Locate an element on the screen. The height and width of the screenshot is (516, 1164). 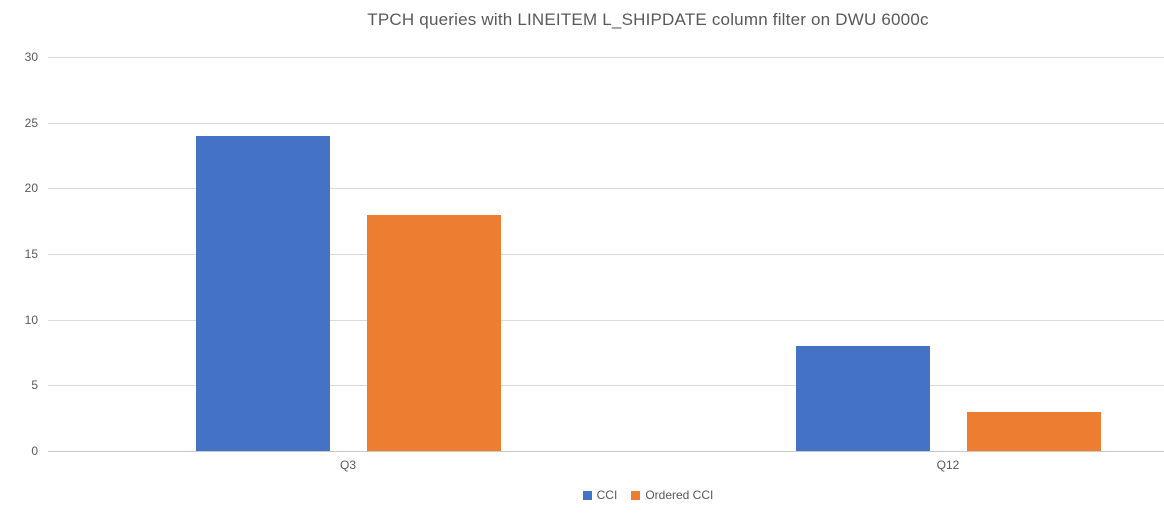
y-tick-label-15: 15 is located at coordinates (31, 254).